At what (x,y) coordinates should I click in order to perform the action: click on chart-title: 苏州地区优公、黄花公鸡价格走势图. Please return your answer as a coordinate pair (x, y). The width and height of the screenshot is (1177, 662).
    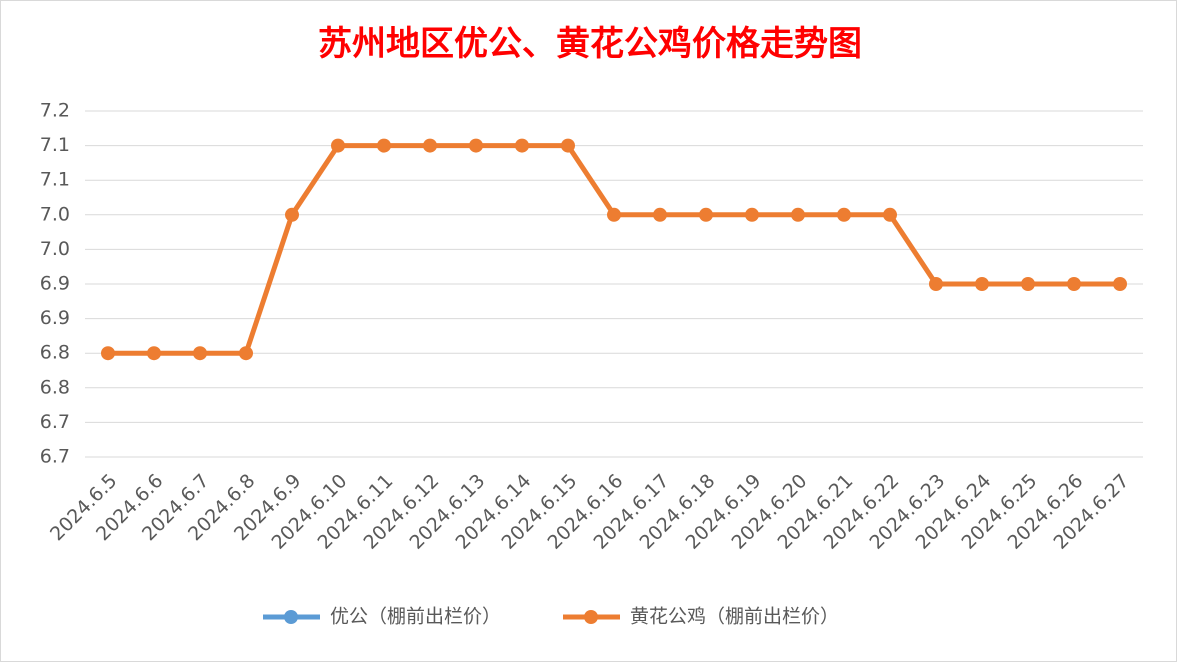
    Looking at the image, I should click on (590, 44).